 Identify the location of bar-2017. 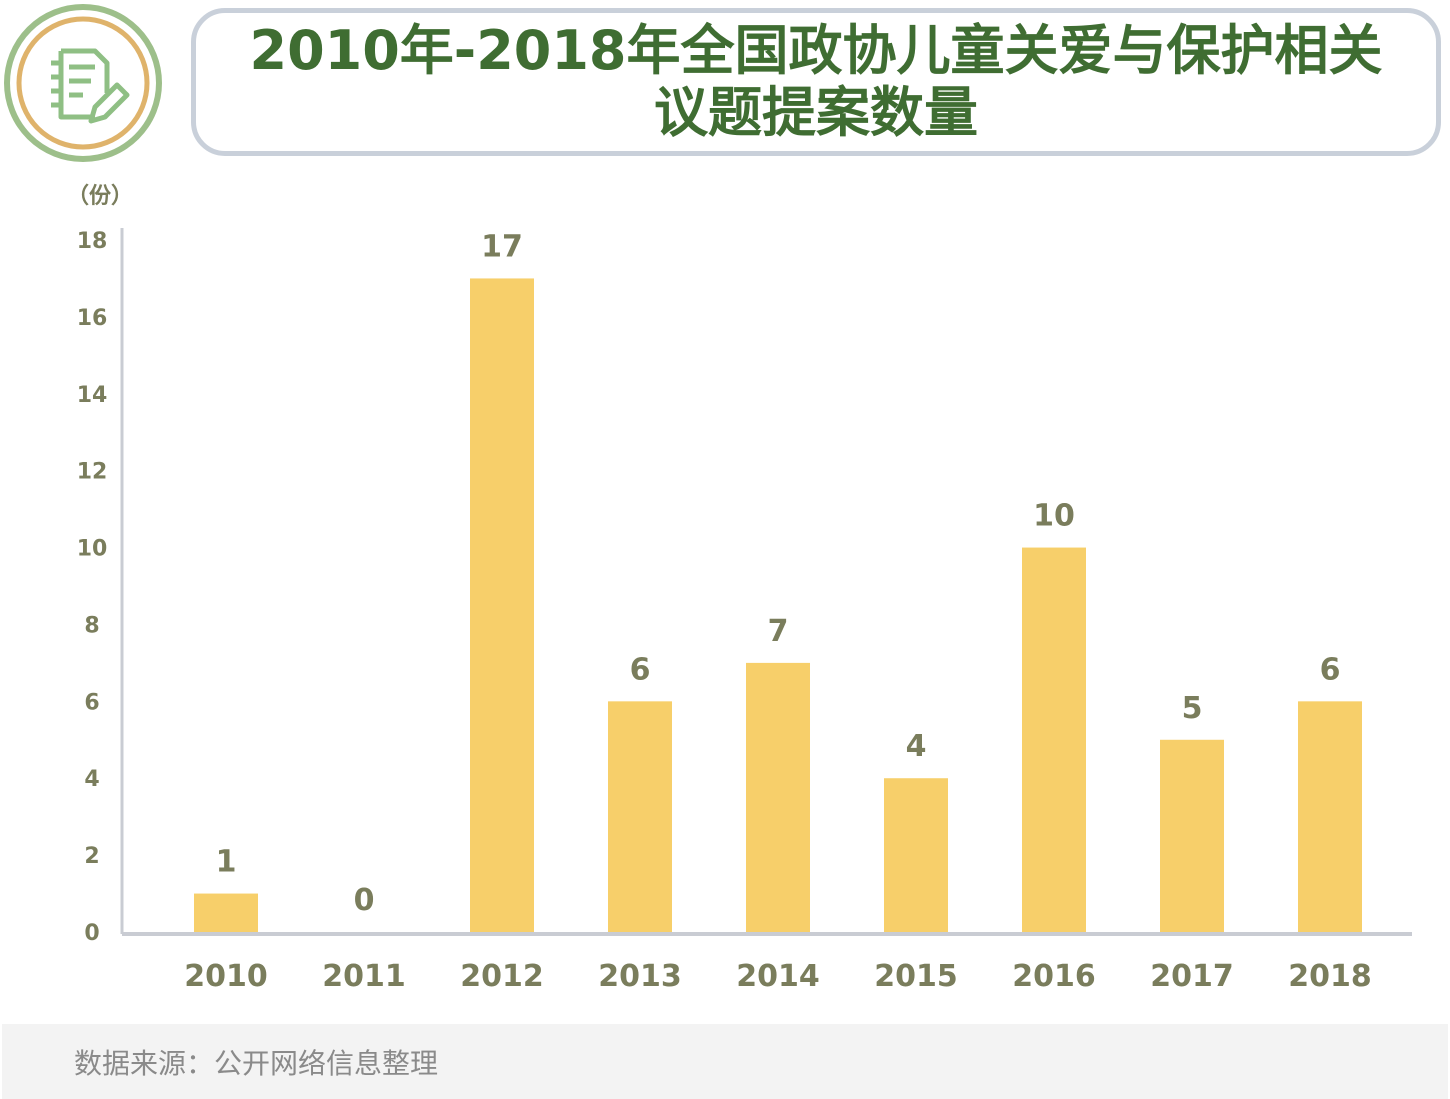
(1192, 835).